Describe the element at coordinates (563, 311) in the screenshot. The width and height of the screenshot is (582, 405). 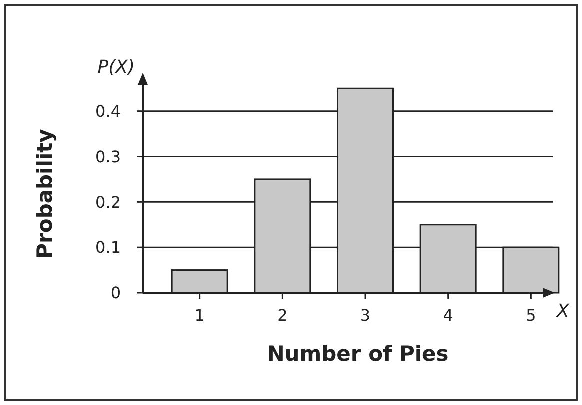
I see `text: X` at that location.